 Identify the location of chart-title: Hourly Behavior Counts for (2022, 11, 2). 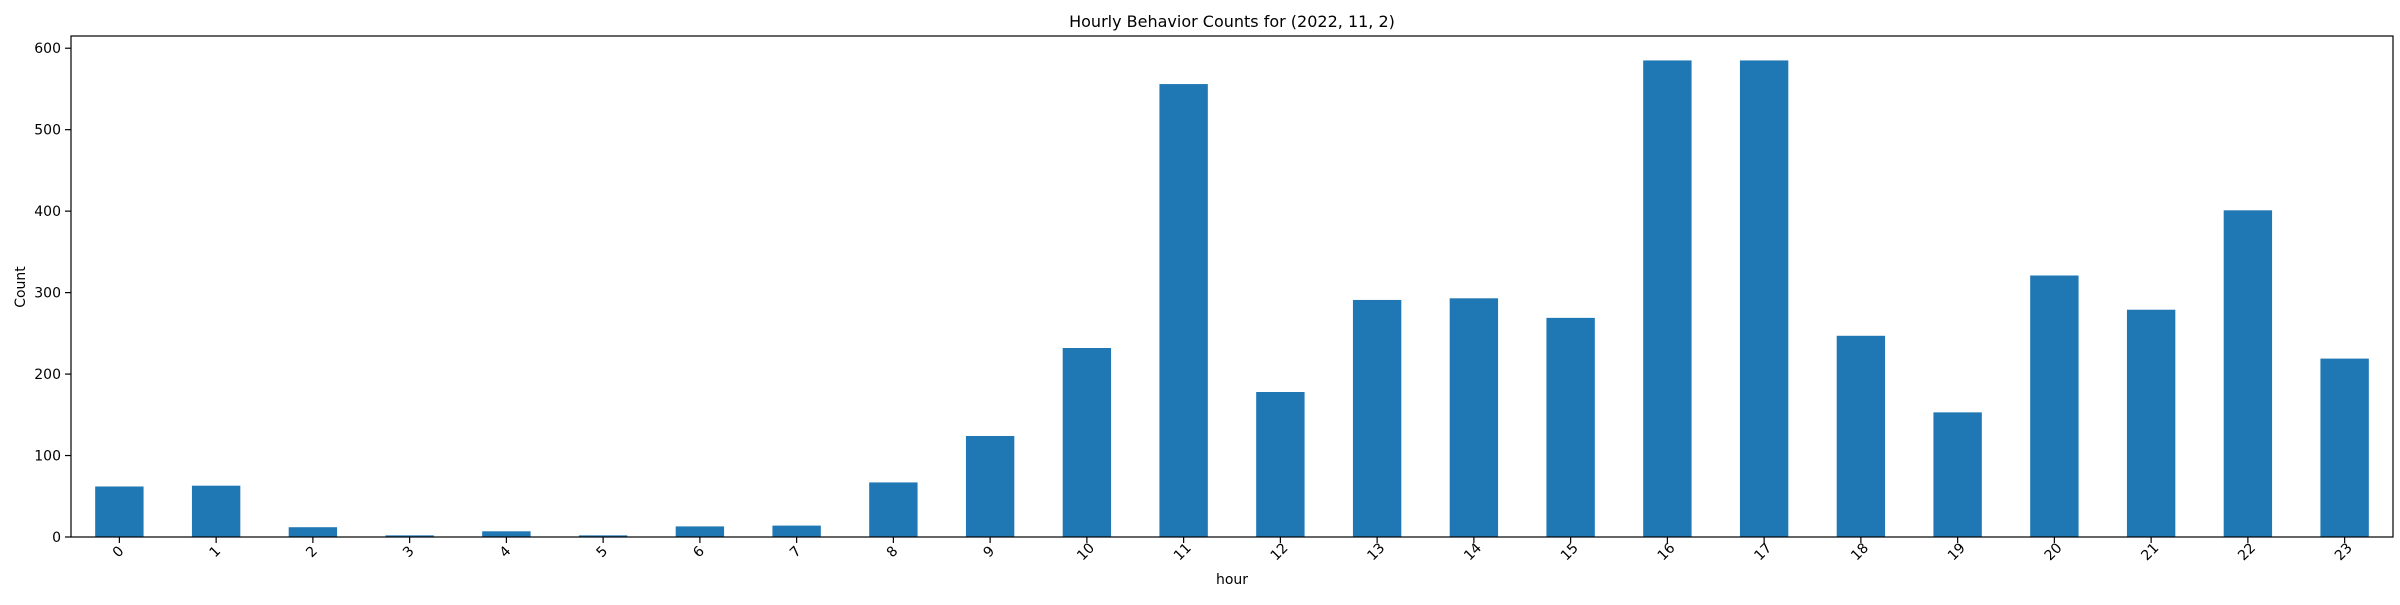
(1232, 21).